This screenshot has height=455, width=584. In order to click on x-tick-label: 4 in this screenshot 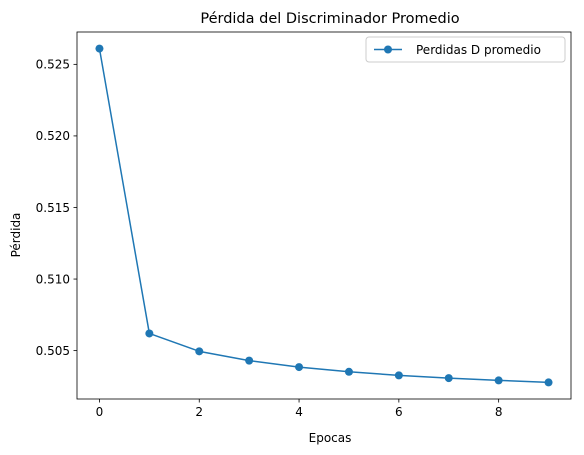, I will do `click(299, 412)`.